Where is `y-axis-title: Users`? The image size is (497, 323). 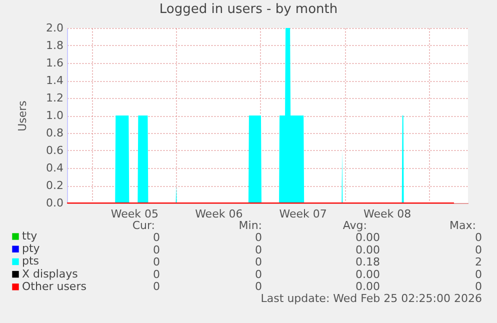 y-axis-title: Users is located at coordinates (23, 116).